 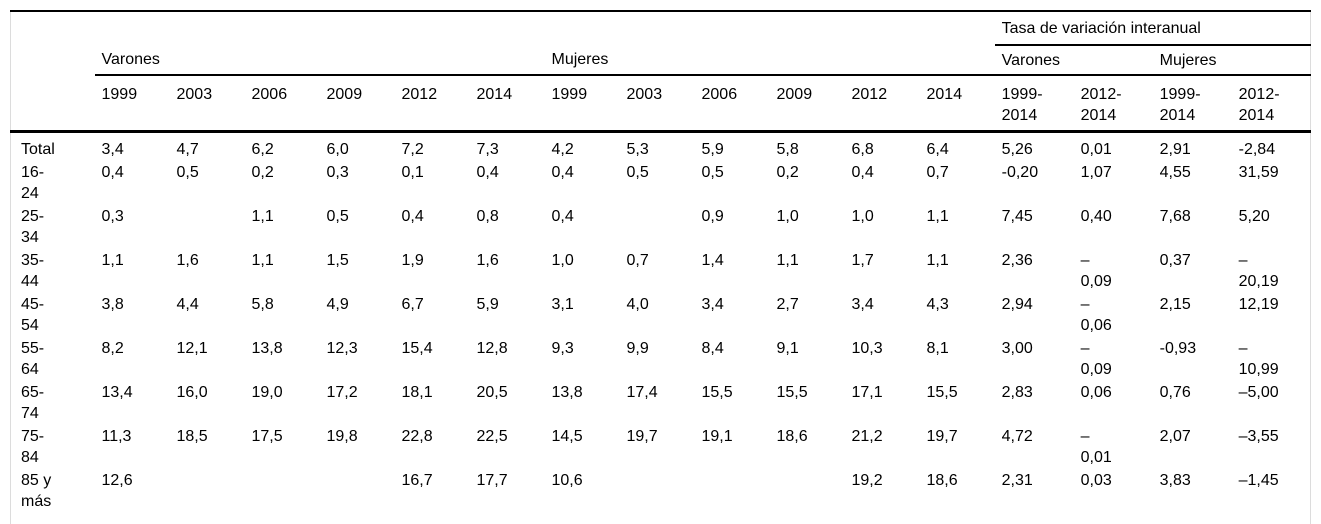 What do you see at coordinates (862, 260) in the screenshot?
I see `mujeres-value-cell: 1,7` at bounding box center [862, 260].